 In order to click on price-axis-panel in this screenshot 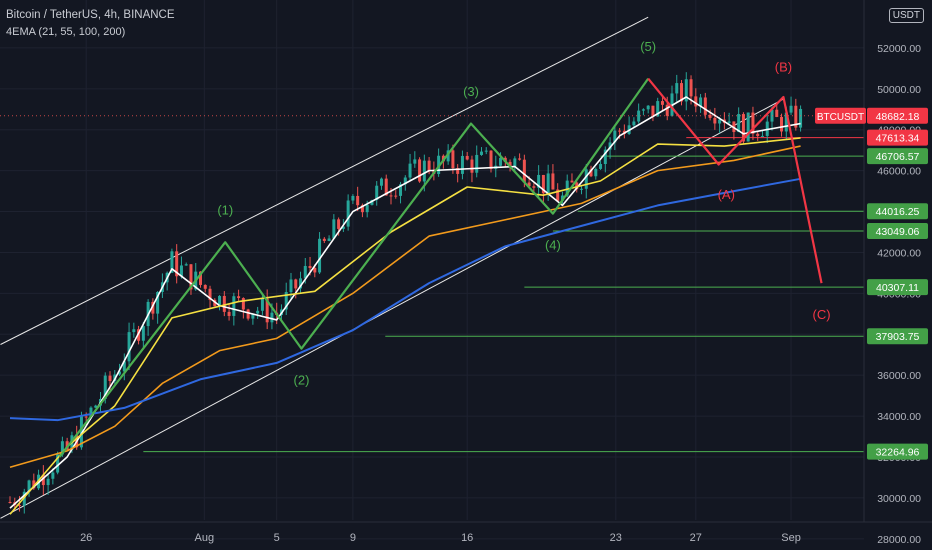, I will do `click(898, 275)`.